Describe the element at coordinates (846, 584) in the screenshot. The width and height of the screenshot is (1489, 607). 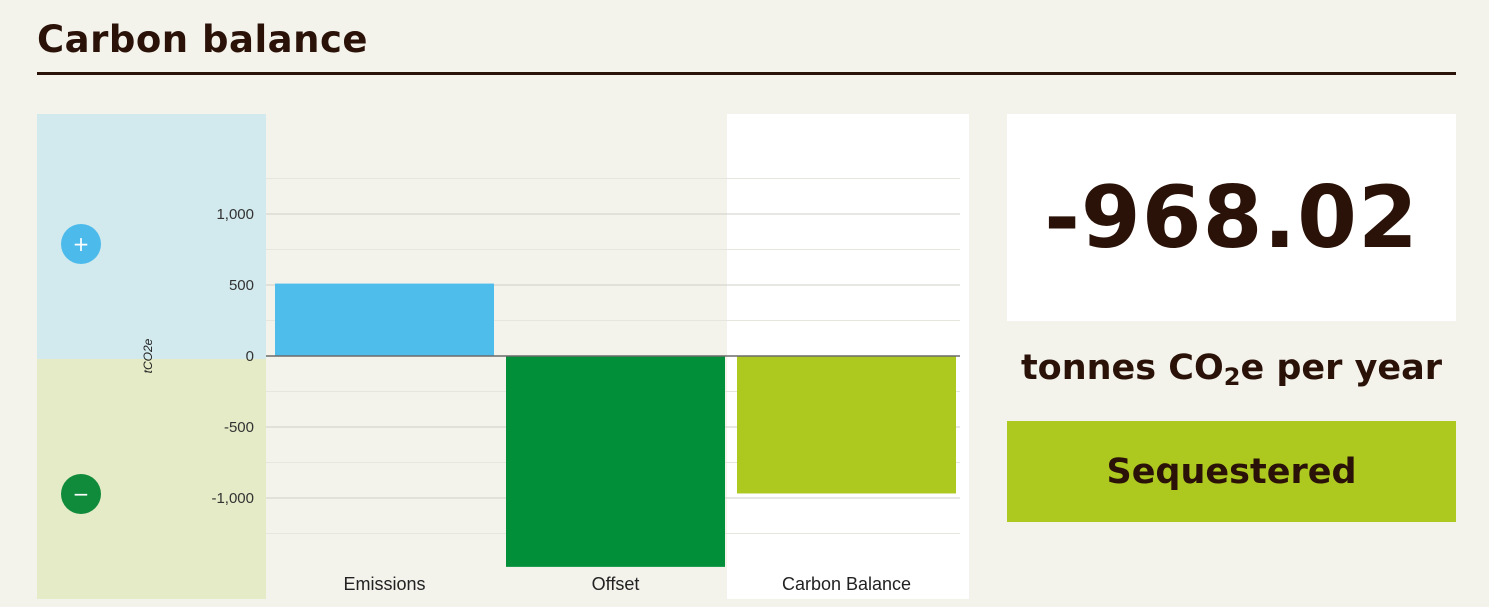
I see `category-label: Carbon Balance` at that location.